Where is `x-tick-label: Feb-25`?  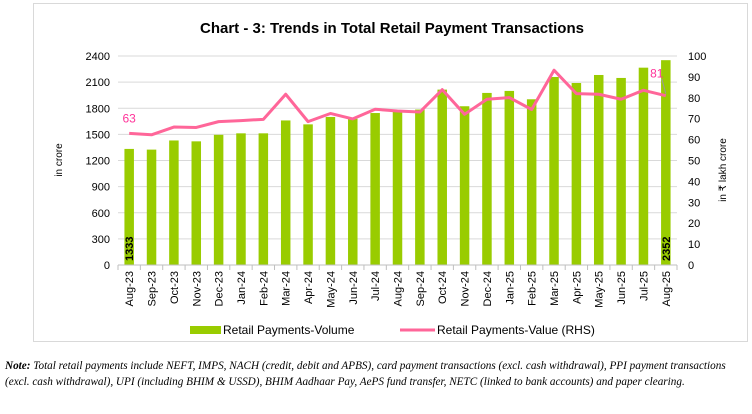 x-tick-label: Feb-25 is located at coordinates (533, 288).